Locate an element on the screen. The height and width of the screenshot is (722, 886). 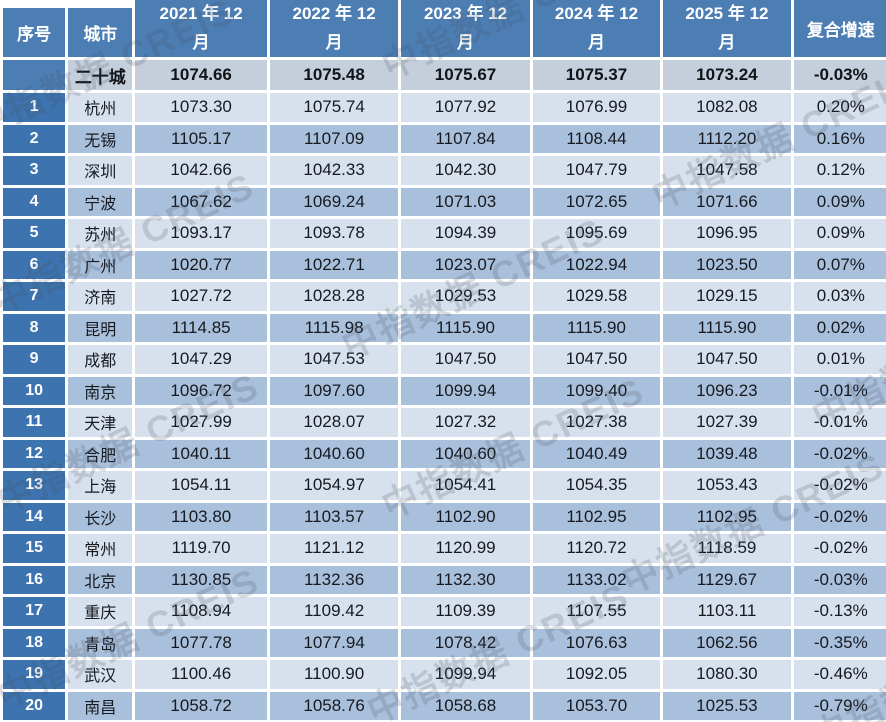
value-cell-2022: 1042.33 is located at coordinates (334, 170).